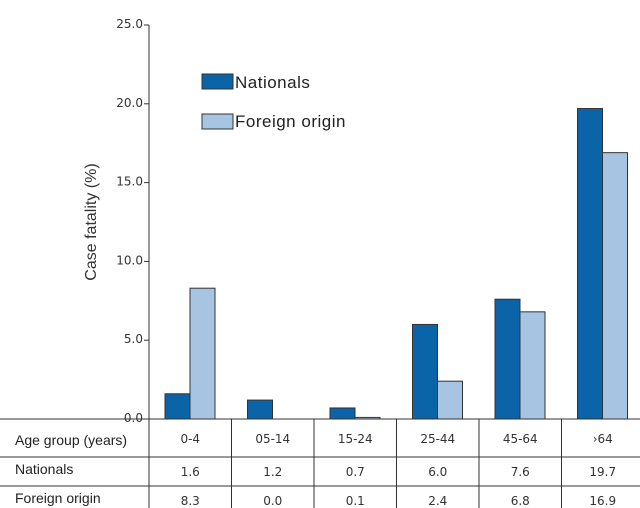 This screenshot has width=640, height=508. What do you see at coordinates (190, 472) in the screenshot?
I see `table-value-nationals-0-4: 1.6` at bounding box center [190, 472].